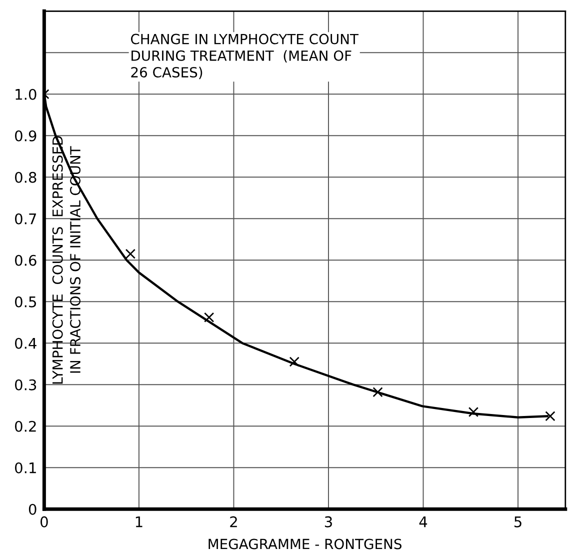 The width and height of the screenshot is (574, 557). What do you see at coordinates (25, 426) in the screenshot?
I see `y-tick-label: 0.2` at bounding box center [25, 426].